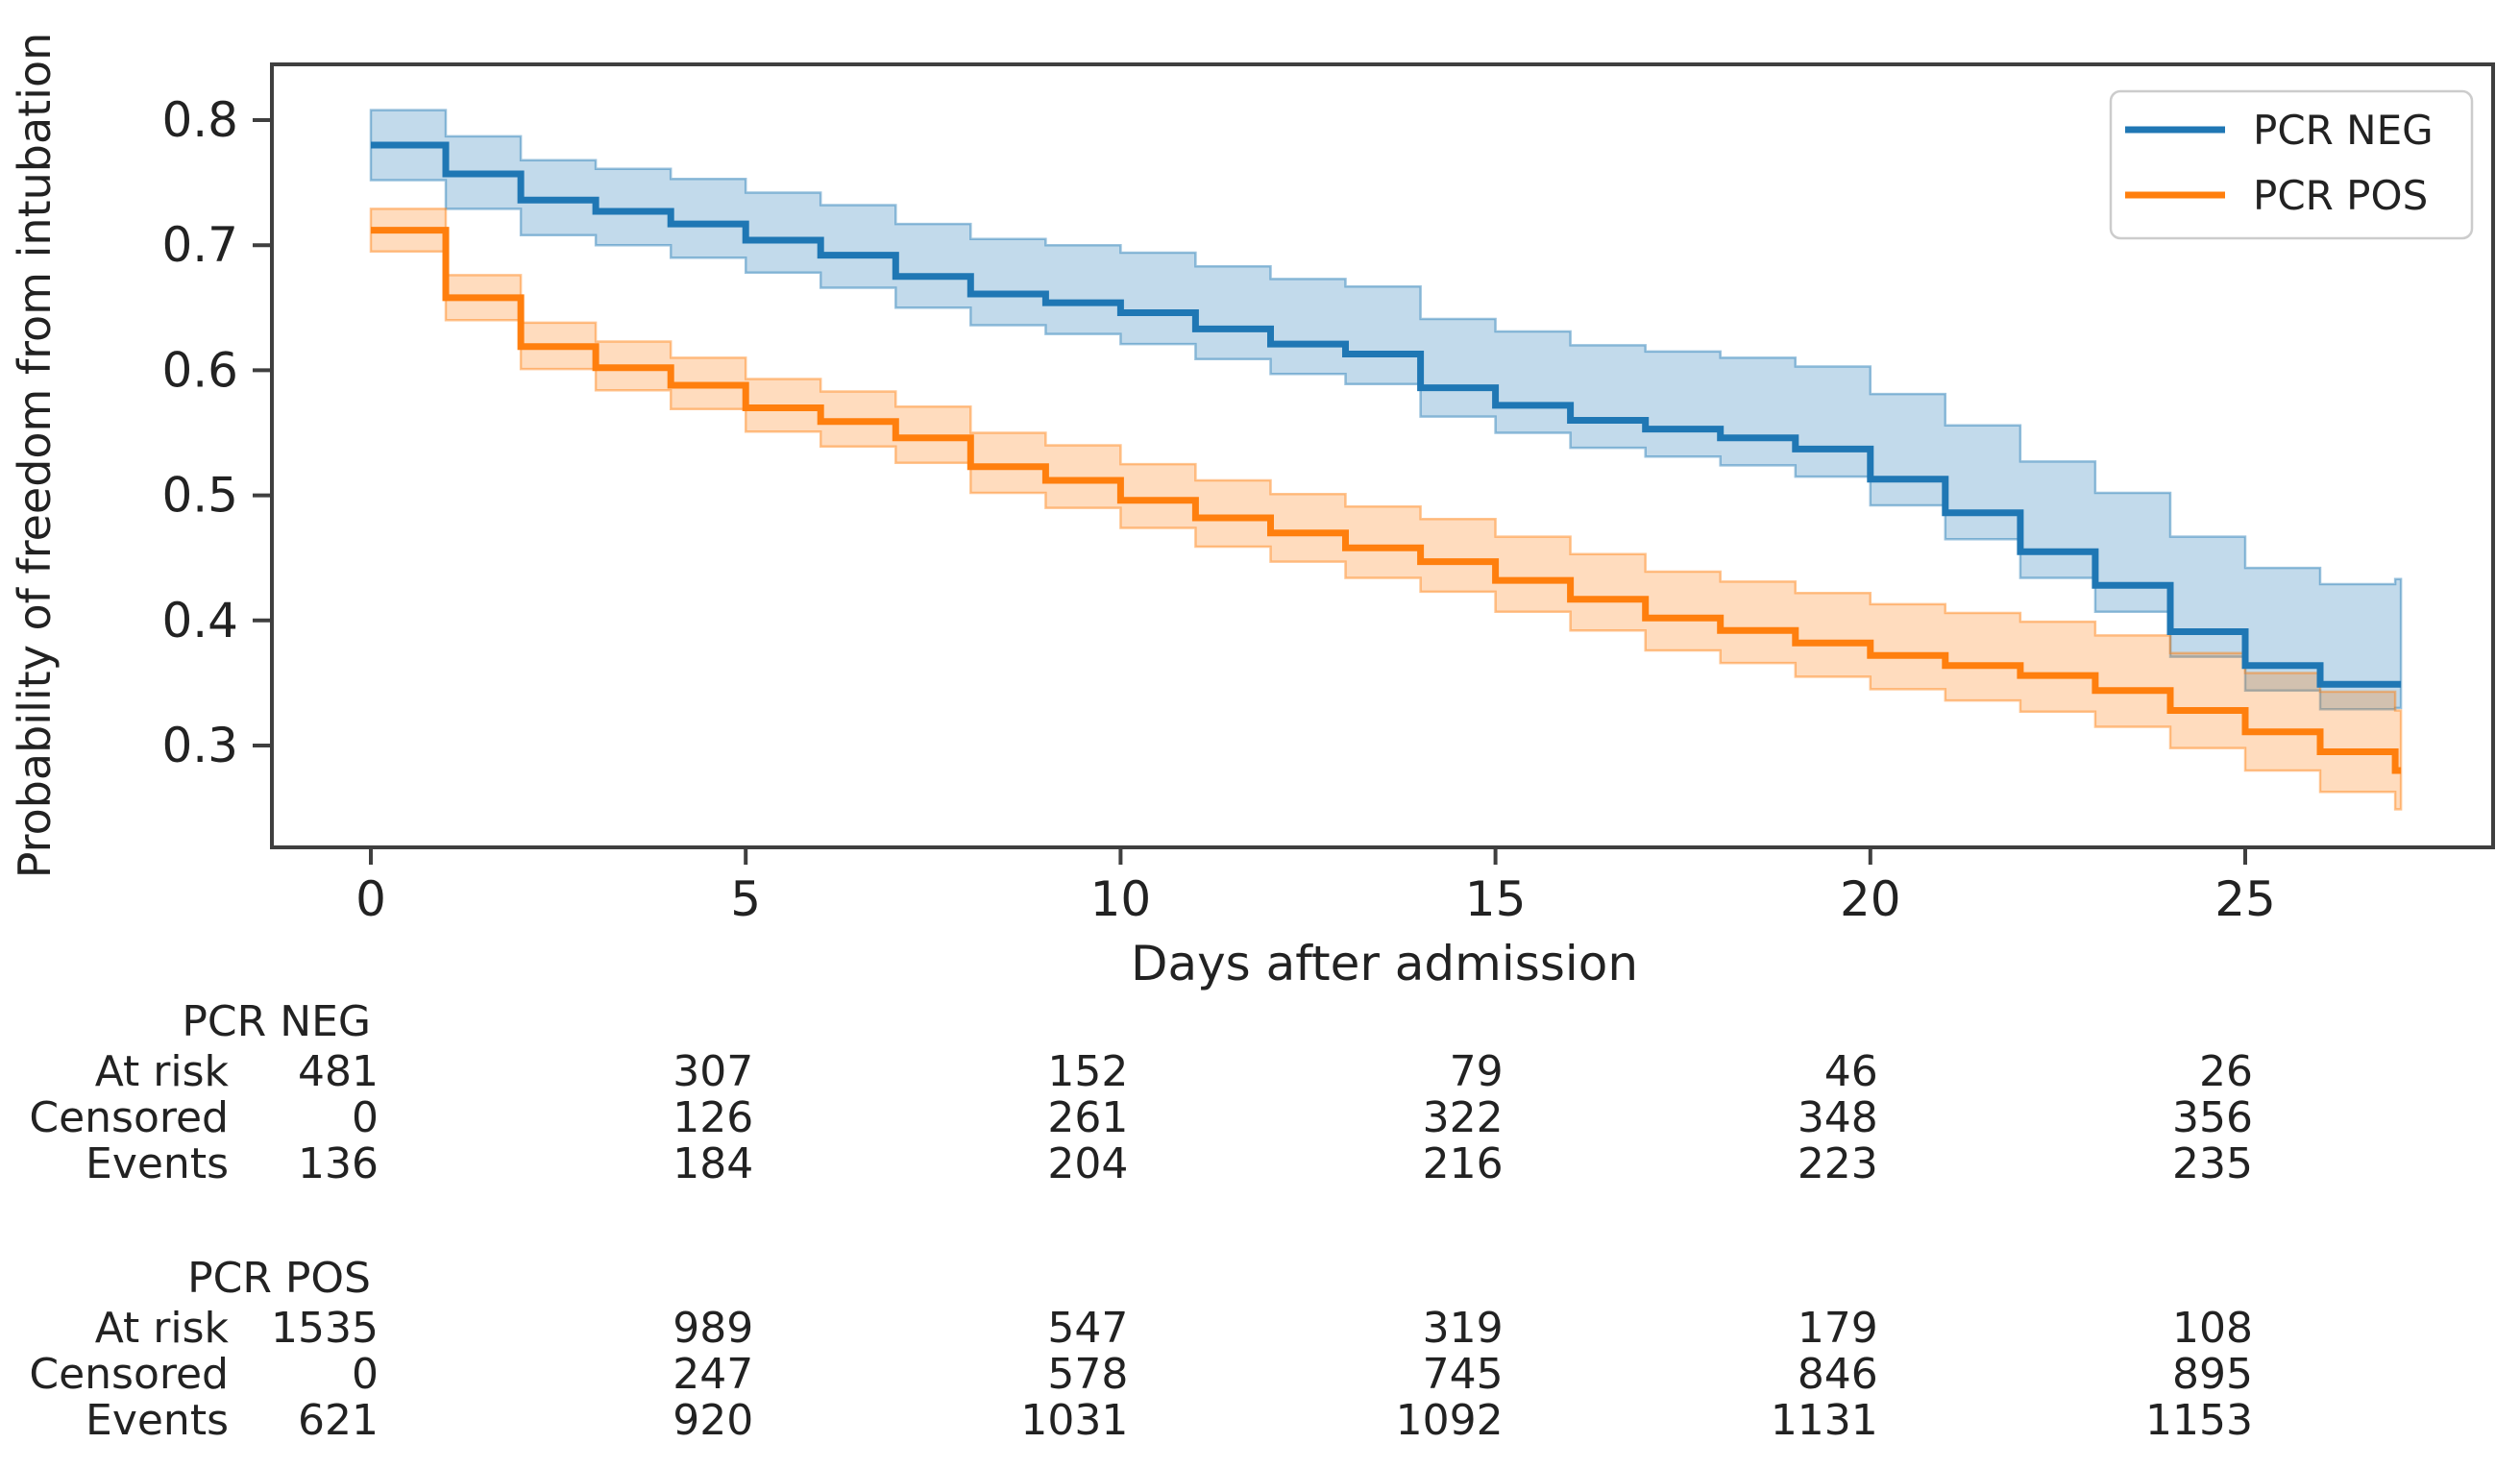  What do you see at coordinates (1496, 899) in the screenshot?
I see `x-tick-label: 15` at bounding box center [1496, 899].